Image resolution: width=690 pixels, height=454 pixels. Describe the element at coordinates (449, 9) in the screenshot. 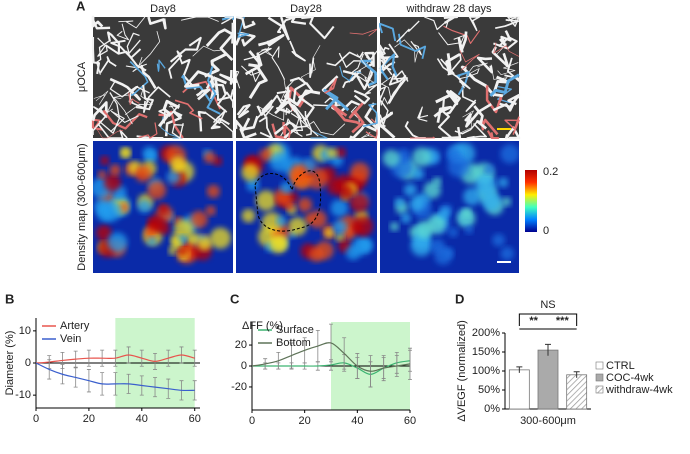

I see `column-title: withdraw 28 days` at that location.